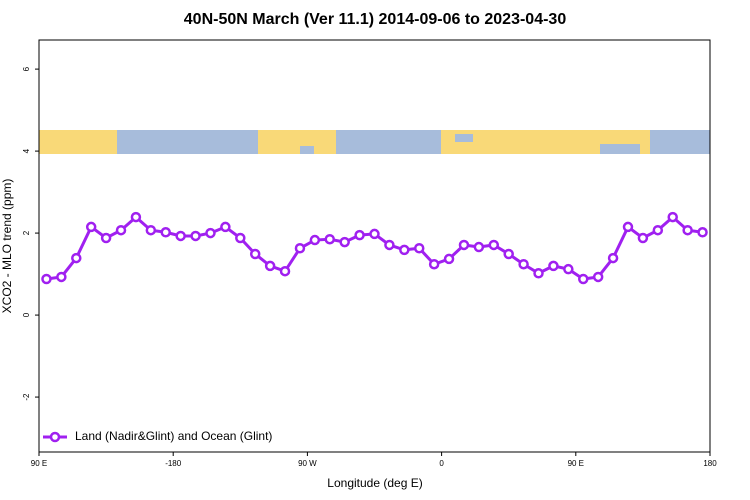 Image resolution: width=750 pixels, height=500 pixels. I want to click on series-line, so click(374, 248).